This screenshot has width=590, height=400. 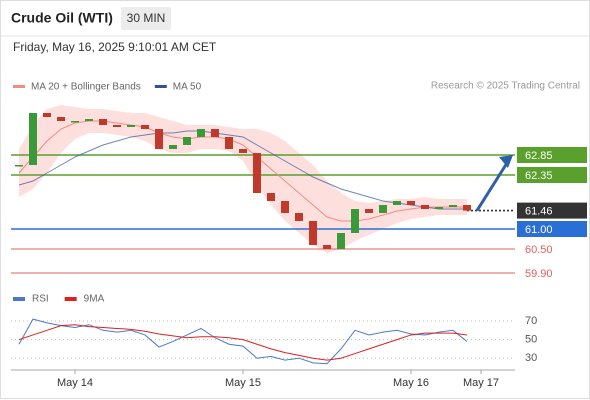 What do you see at coordinates (187, 87) in the screenshot?
I see `legend-label: MA 50` at bounding box center [187, 87].